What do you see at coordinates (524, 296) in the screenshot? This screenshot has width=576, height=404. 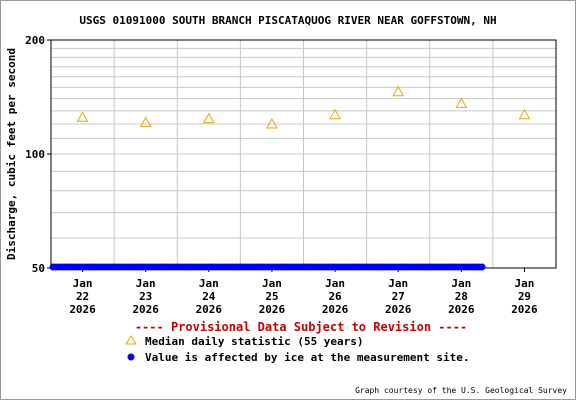 I see `x-tick-label: 29` at bounding box center [524, 296].